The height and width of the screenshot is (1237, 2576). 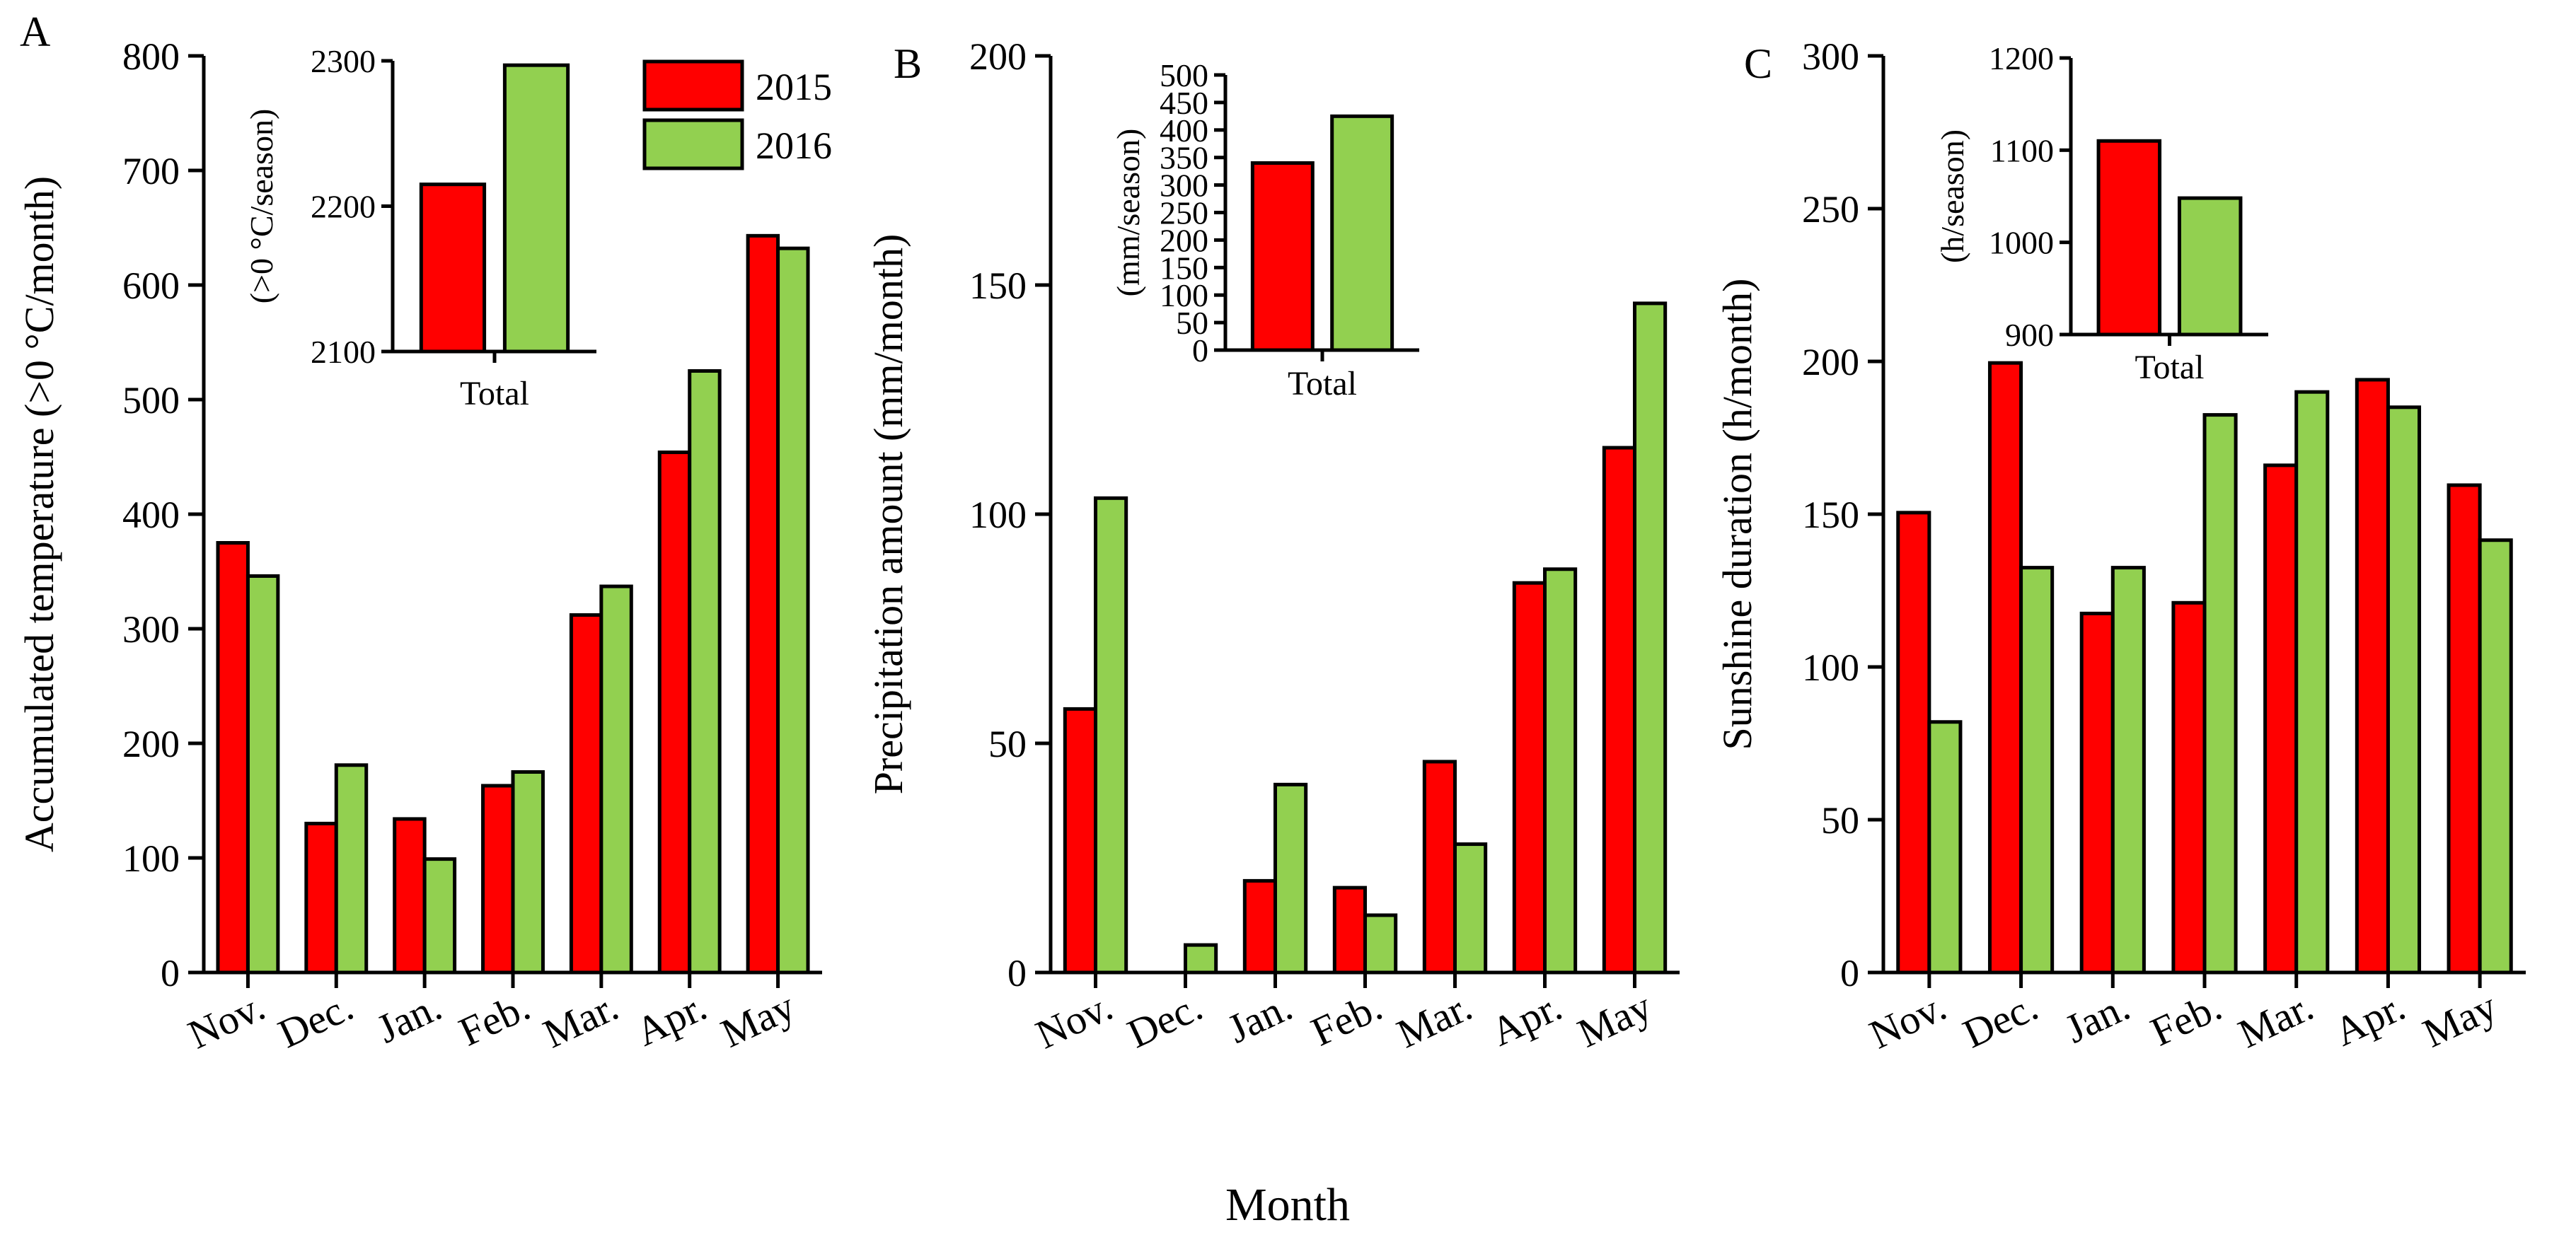 What do you see at coordinates (693, 144) in the screenshot?
I see `legend-swatch-2016` at bounding box center [693, 144].